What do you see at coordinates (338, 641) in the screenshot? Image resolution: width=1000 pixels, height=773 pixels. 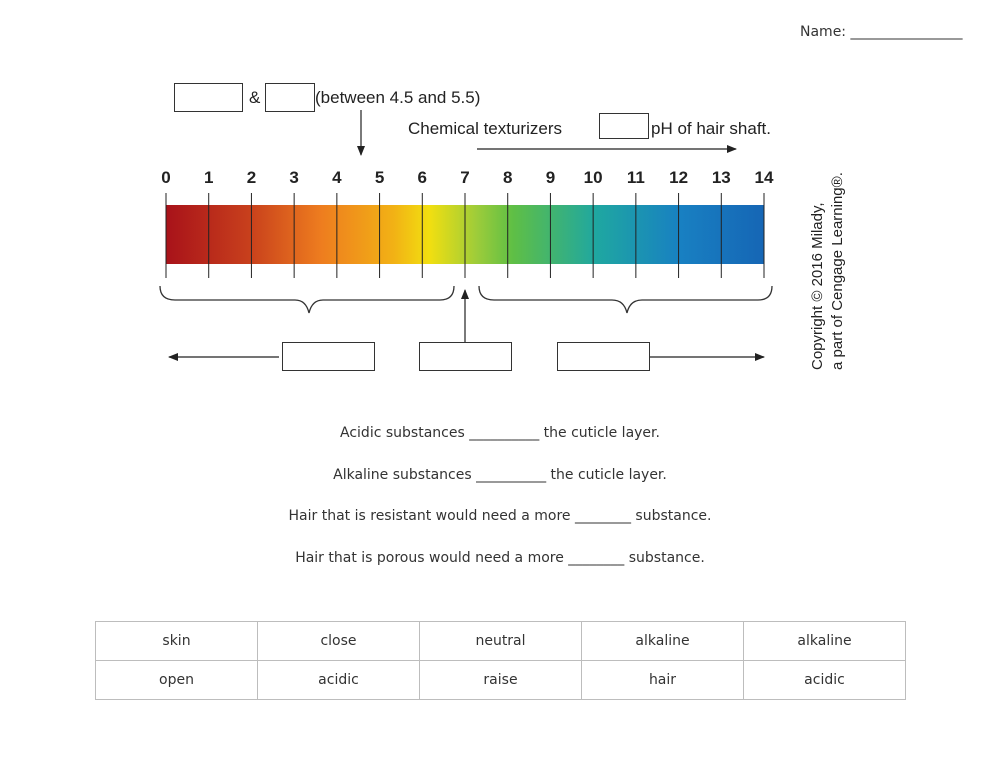 I see `word-bank-cell: close` at bounding box center [338, 641].